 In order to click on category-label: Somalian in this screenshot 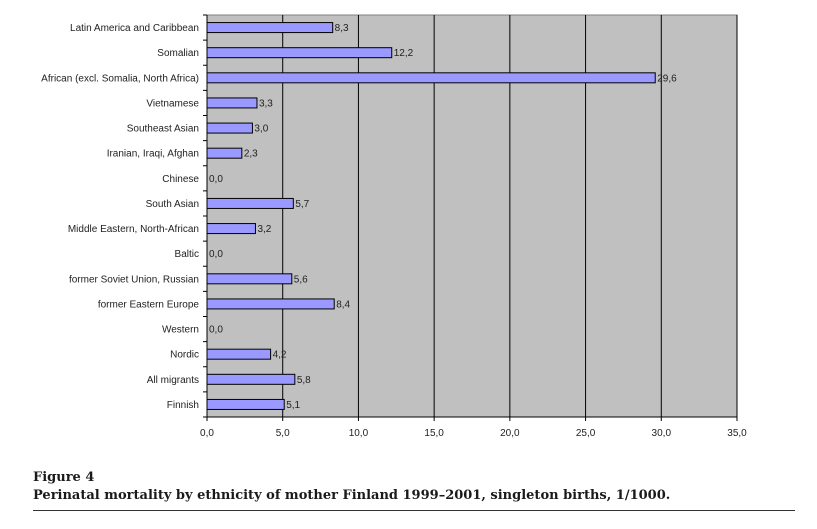, I will do `click(178, 53)`.